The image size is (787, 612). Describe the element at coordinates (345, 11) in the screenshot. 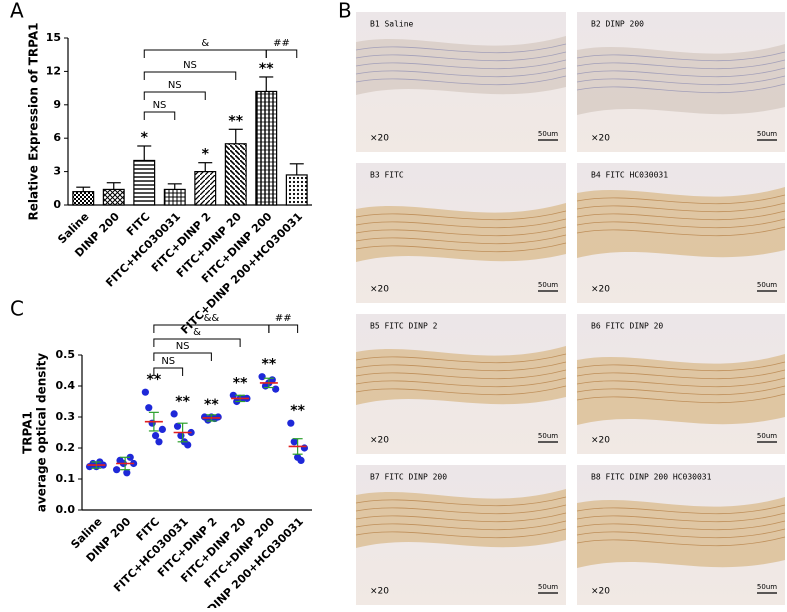

I see `panel-label: B` at that location.